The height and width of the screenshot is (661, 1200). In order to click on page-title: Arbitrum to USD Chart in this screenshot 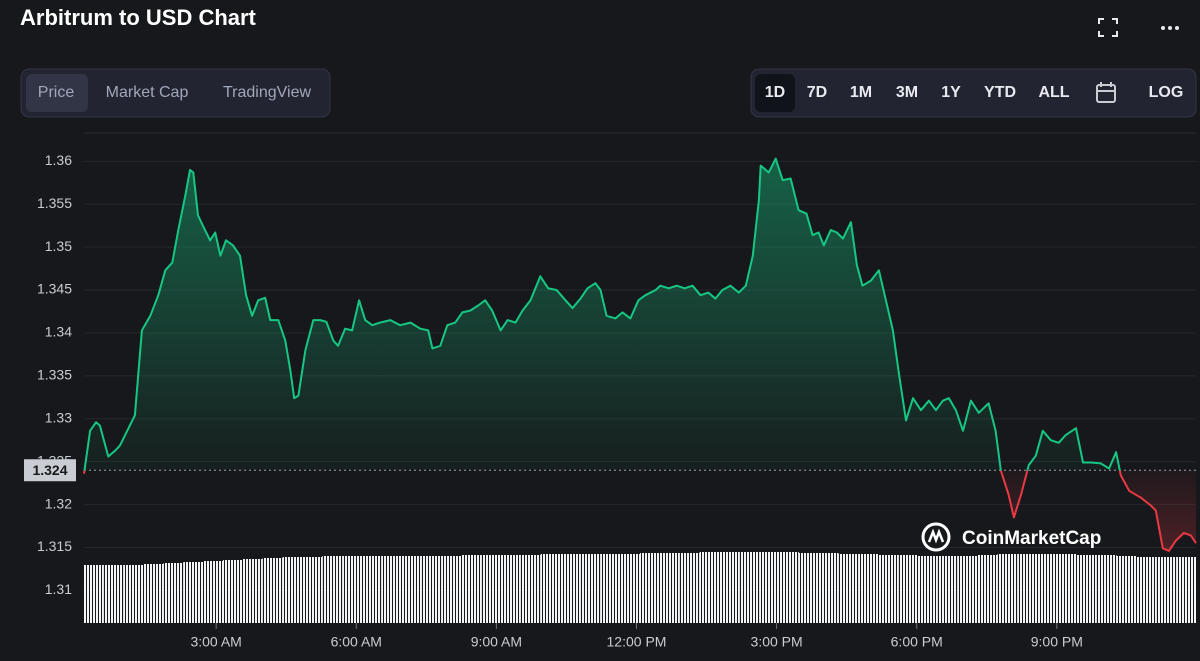, I will do `click(138, 17)`.